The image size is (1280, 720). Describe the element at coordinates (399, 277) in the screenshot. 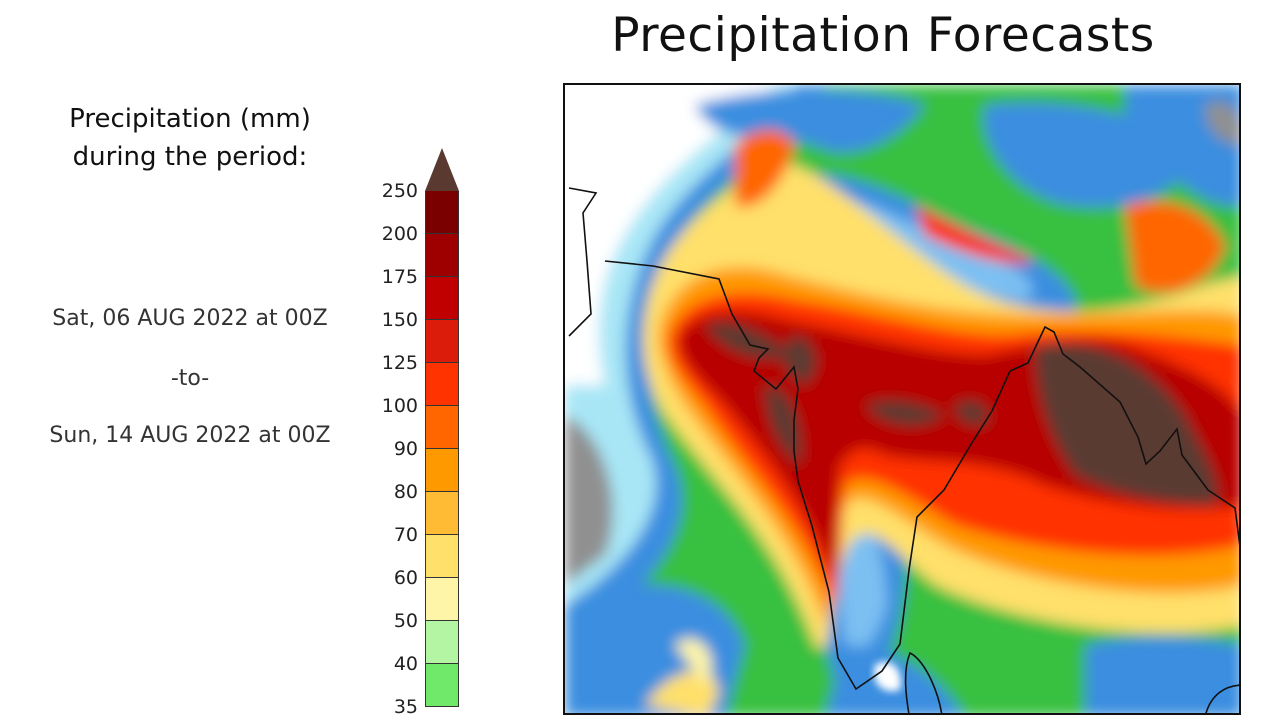

I see `color-bar-tick-label: 175` at that location.